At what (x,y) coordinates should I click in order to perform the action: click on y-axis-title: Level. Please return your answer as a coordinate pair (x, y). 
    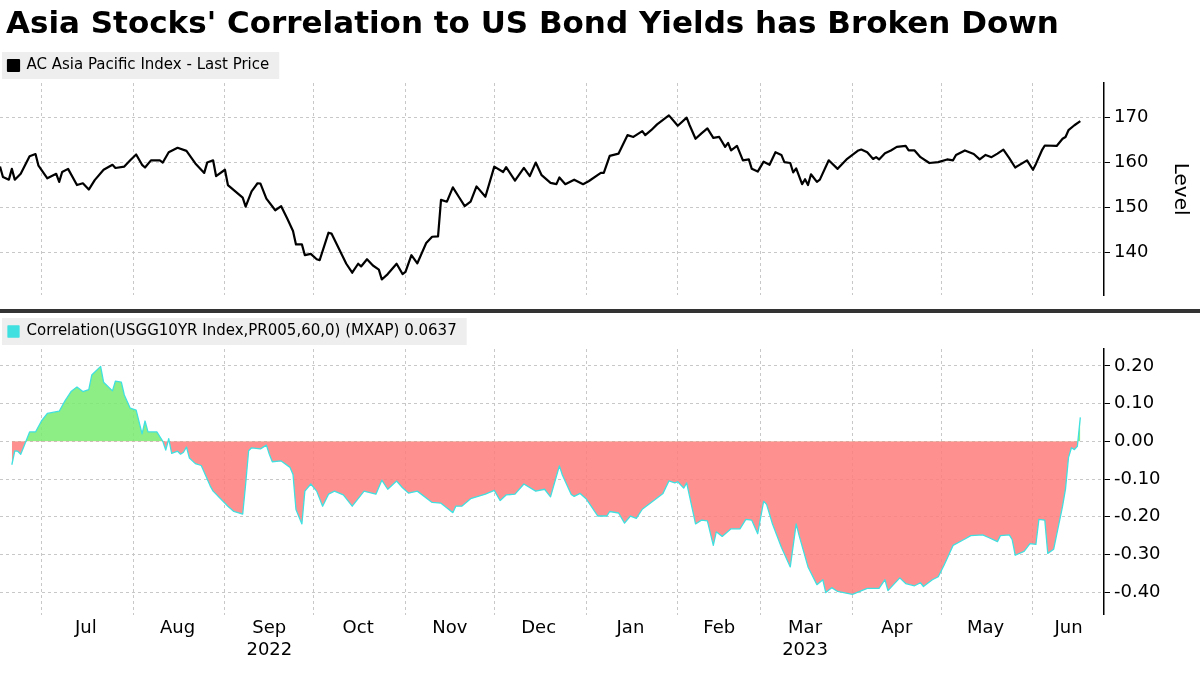
    Looking at the image, I should click on (1181, 189).